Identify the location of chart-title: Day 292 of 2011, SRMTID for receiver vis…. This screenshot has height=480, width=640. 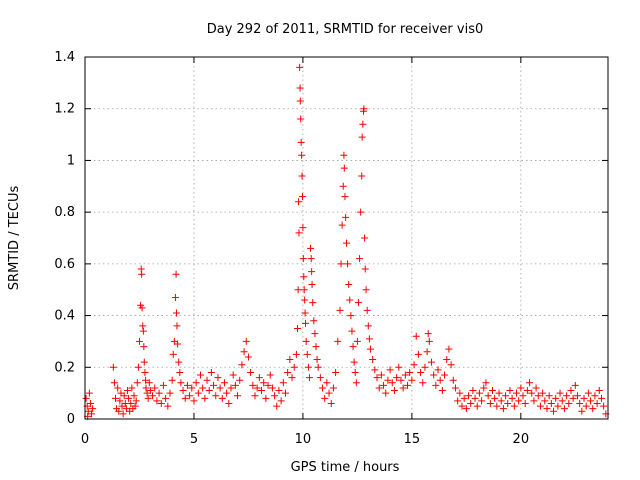
(345, 29).